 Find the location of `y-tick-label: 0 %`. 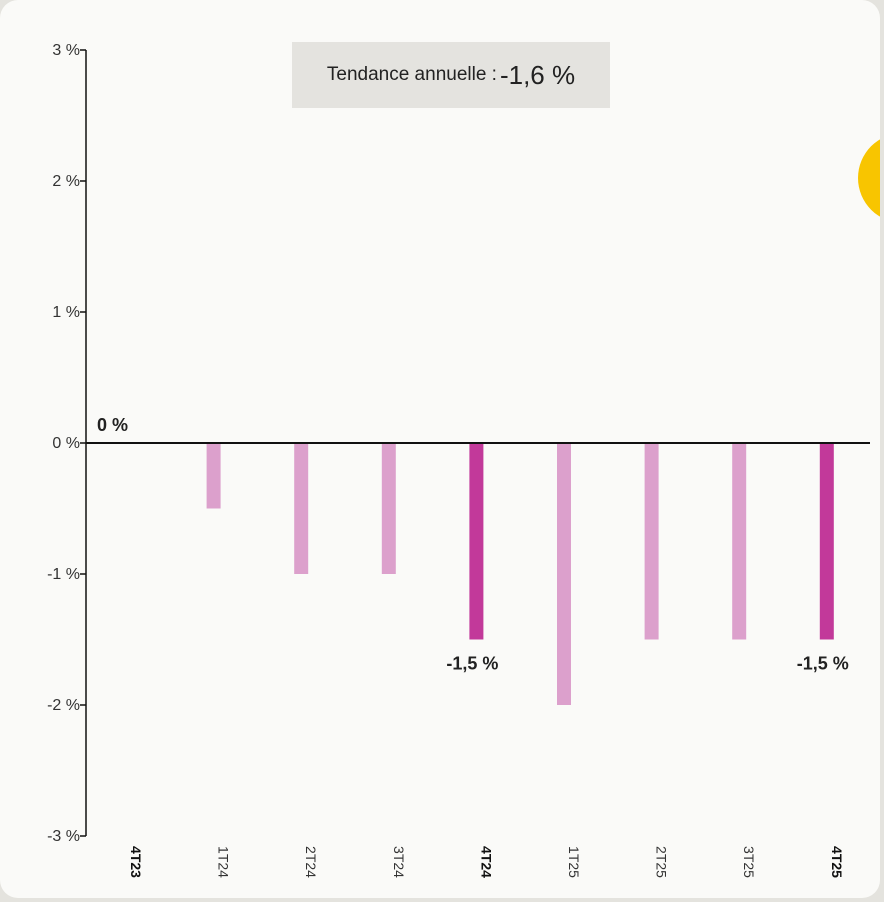

y-tick-label: 0 % is located at coordinates (66, 443).